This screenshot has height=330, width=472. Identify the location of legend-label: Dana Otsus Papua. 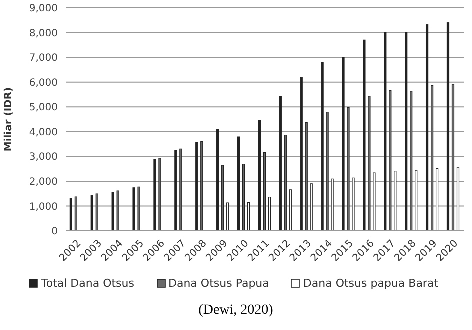
(219, 283).